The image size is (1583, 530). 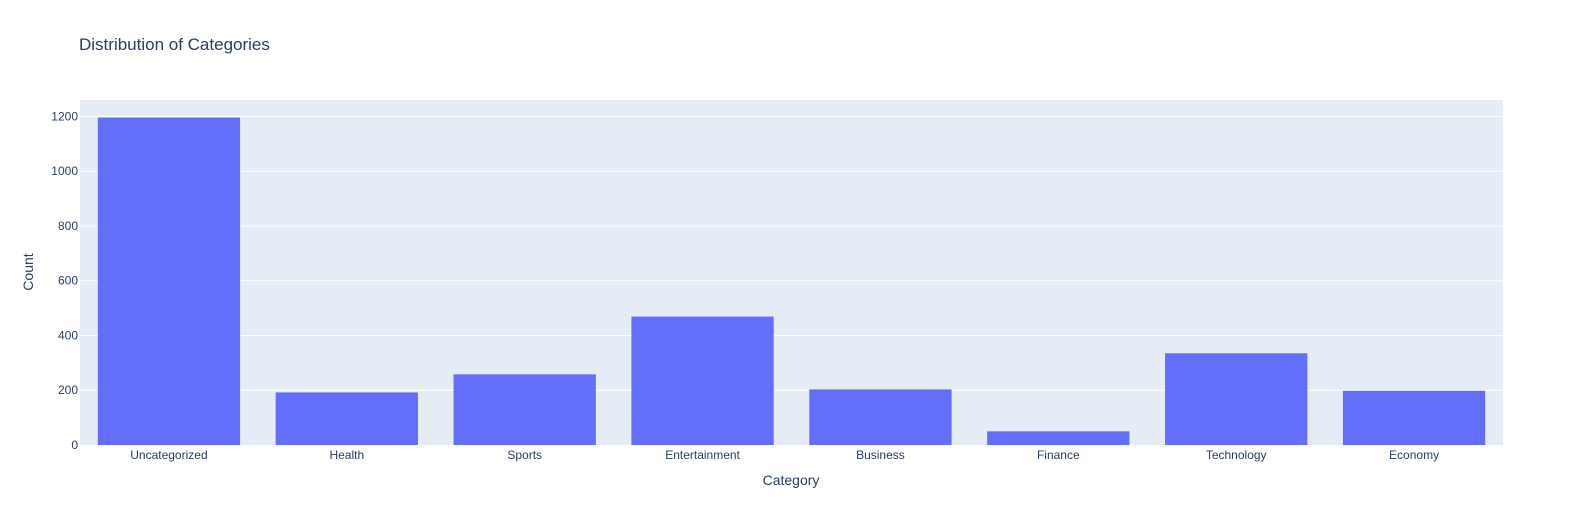 I want to click on x-tick-label: Finance, so click(x=1058, y=455).